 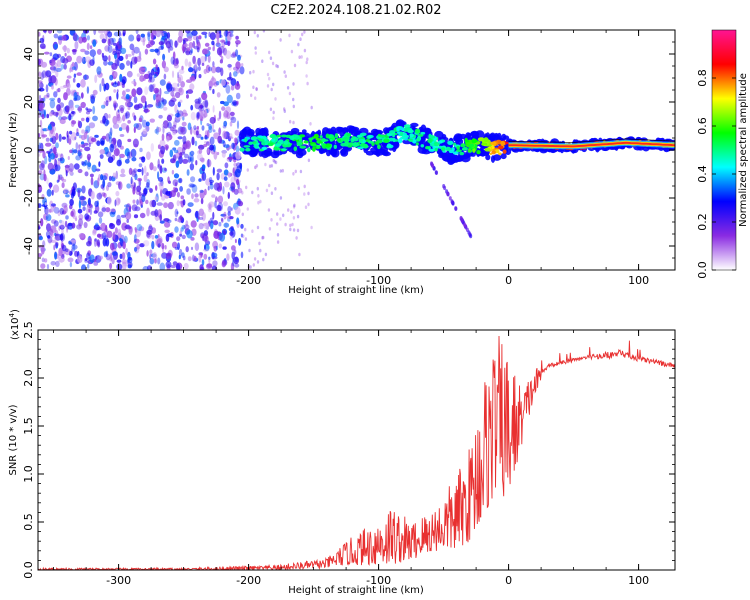 I want to click on spectrogram-ylabel: Frequency (Hz), so click(x=13, y=150).